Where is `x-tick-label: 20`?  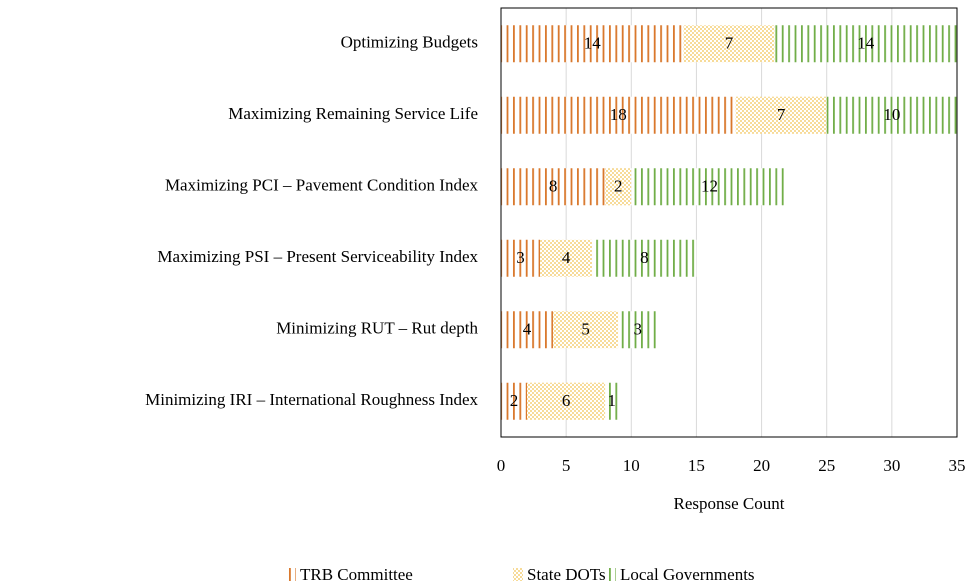 x-tick-label: 20 is located at coordinates (761, 465).